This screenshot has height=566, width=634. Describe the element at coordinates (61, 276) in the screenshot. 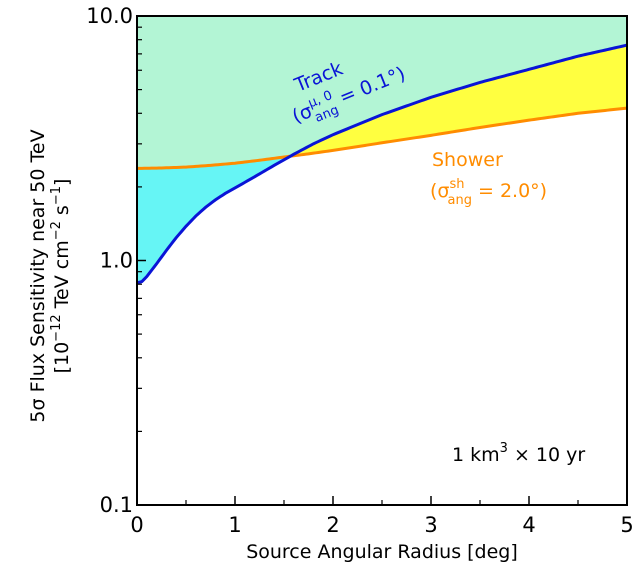

I see `y-axis-label-line2: [10−12 TeV cm−2 s−1]` at that location.